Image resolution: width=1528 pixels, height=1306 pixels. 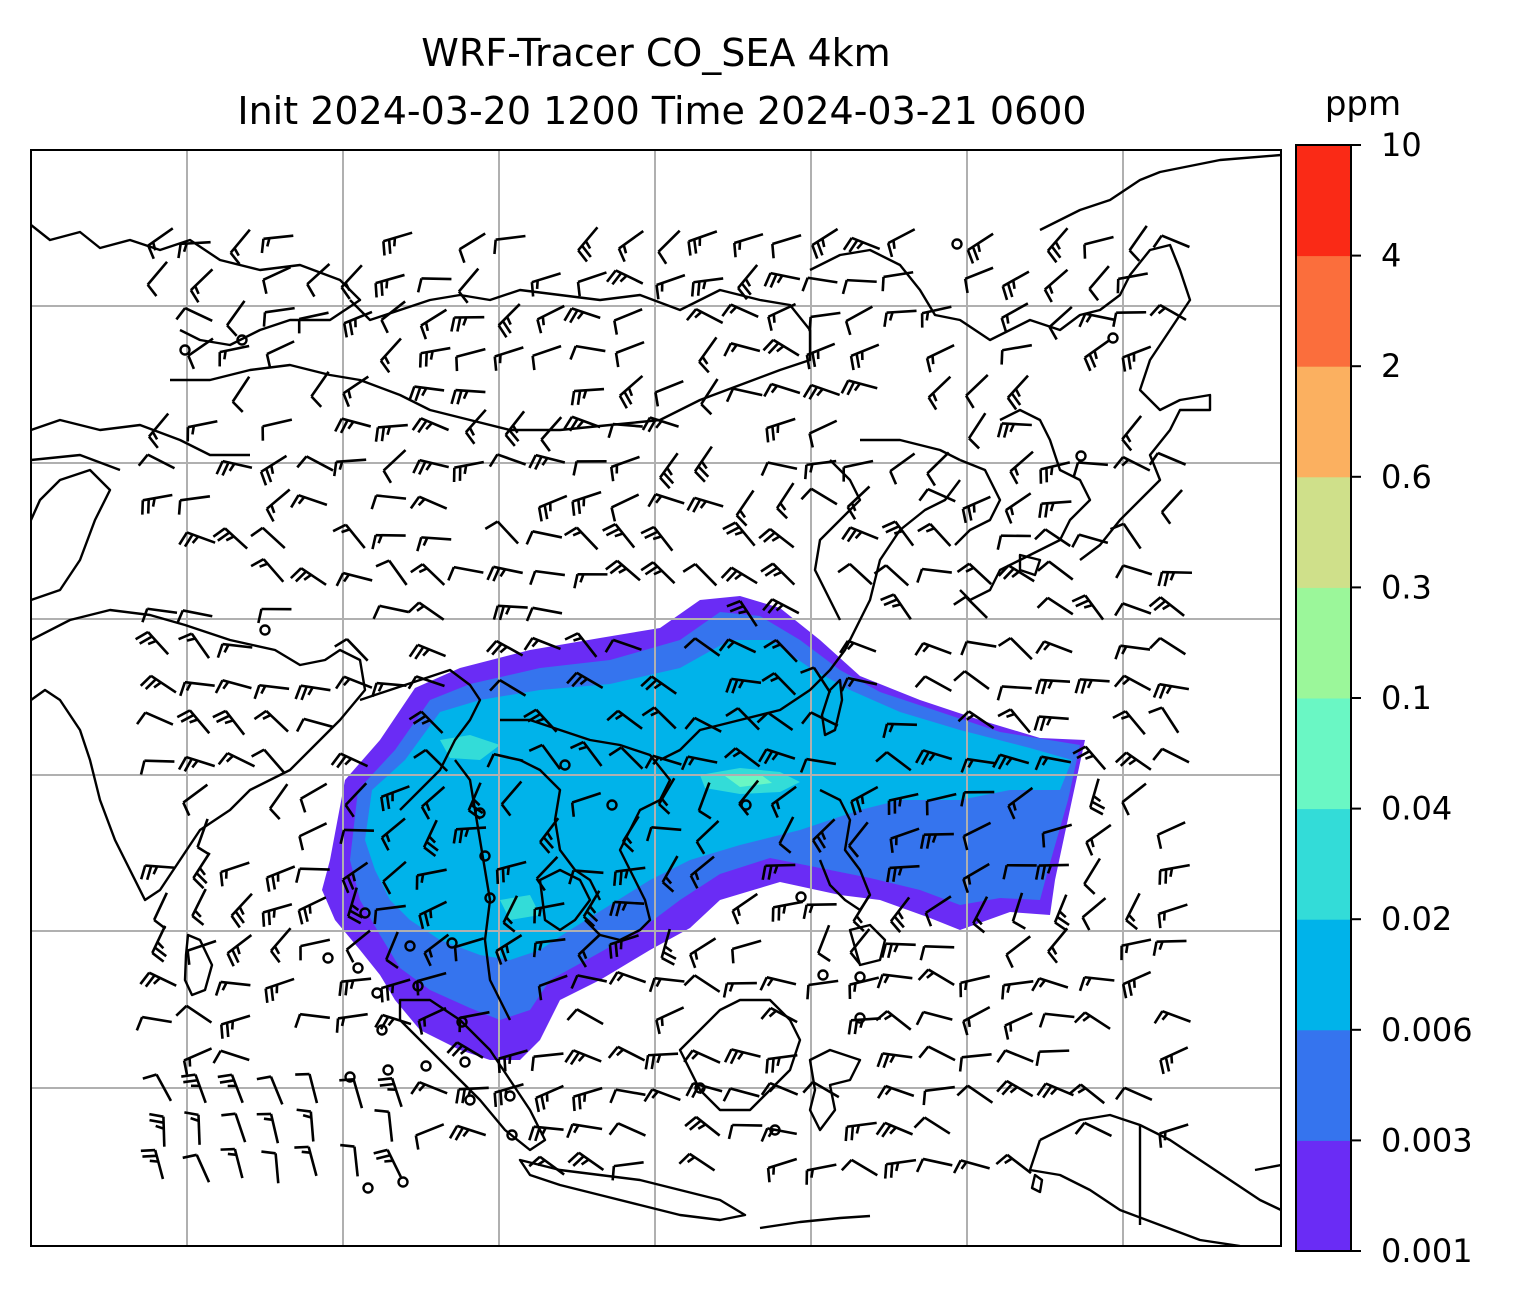 I want to click on colorbar-tick-label: 4, so click(x=1391, y=256).